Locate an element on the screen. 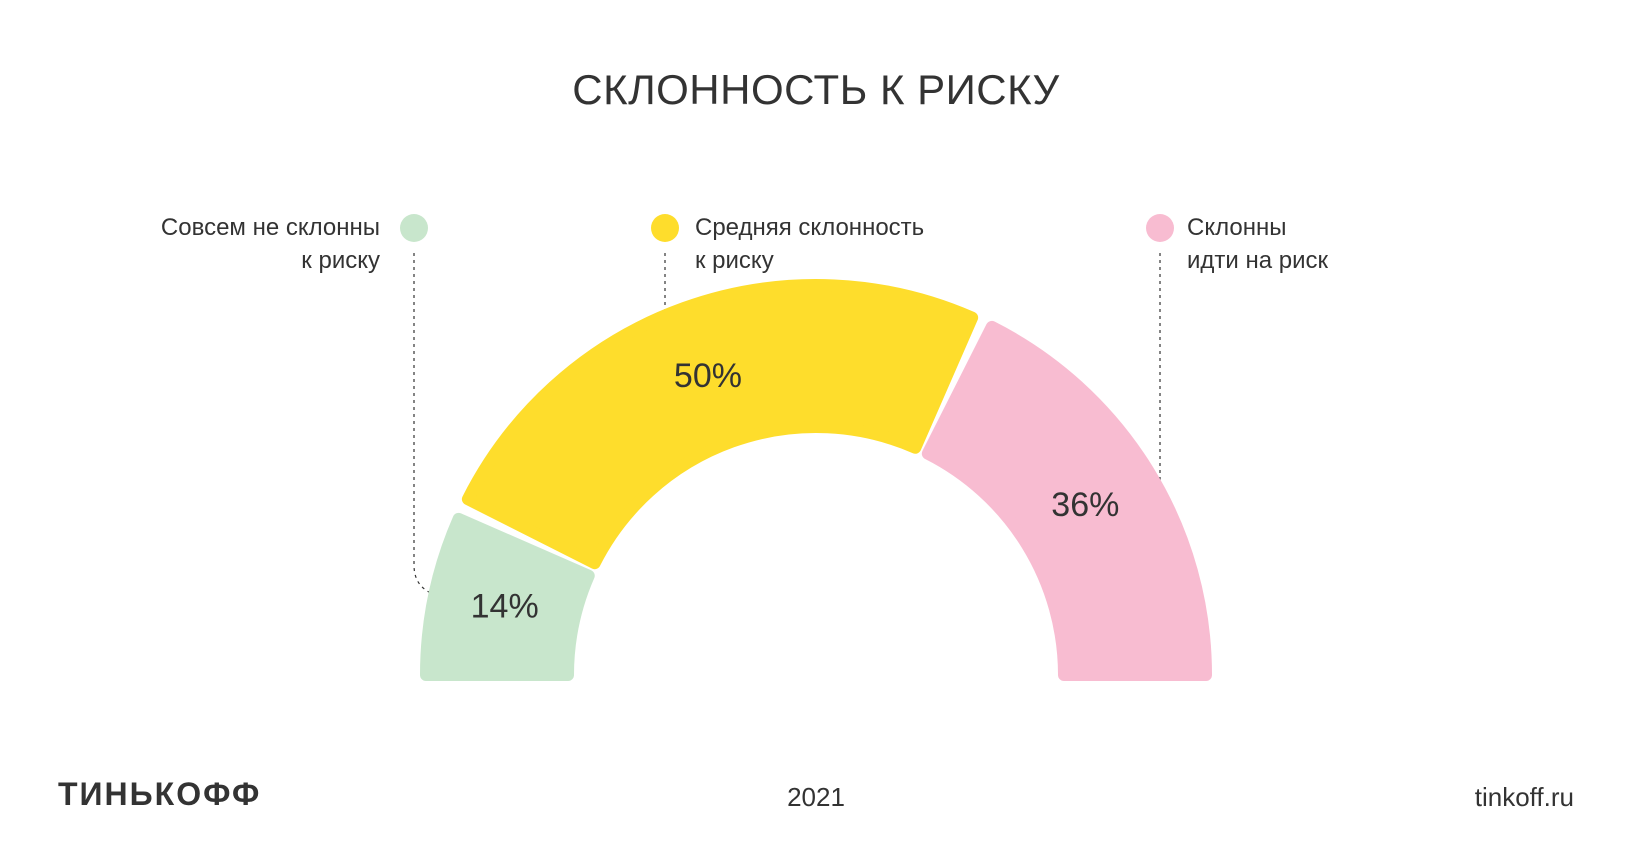  arc-segment-medium is located at coordinates (720, 424).